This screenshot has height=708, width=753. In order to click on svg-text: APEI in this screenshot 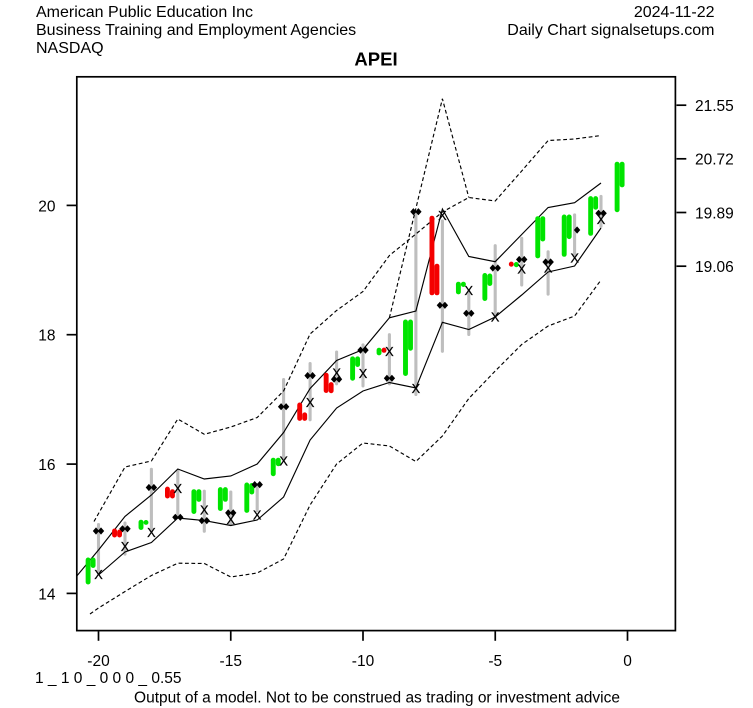, I will do `click(375, 59)`.